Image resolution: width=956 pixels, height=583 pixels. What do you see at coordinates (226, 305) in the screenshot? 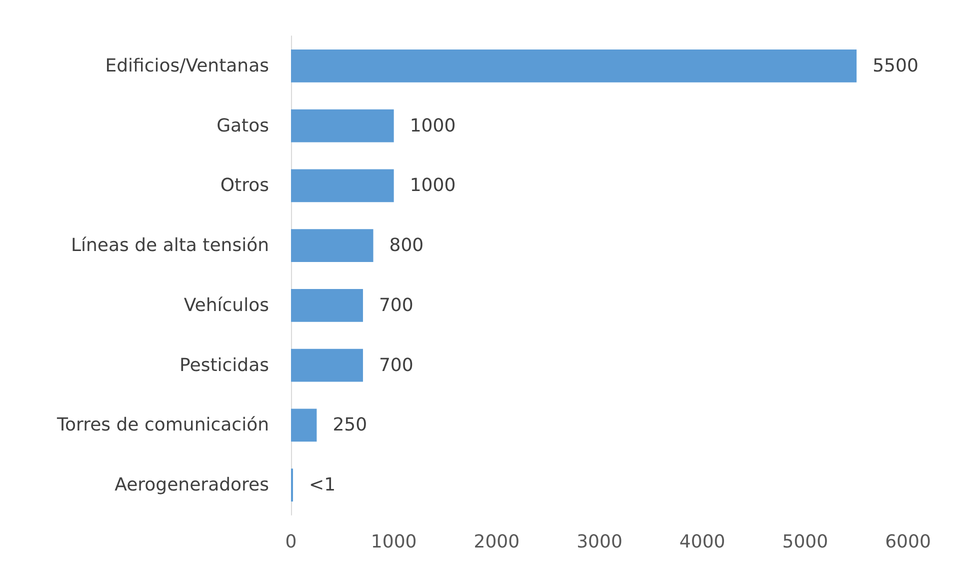
I see `y-tick-label: Vehículos` at bounding box center [226, 305].